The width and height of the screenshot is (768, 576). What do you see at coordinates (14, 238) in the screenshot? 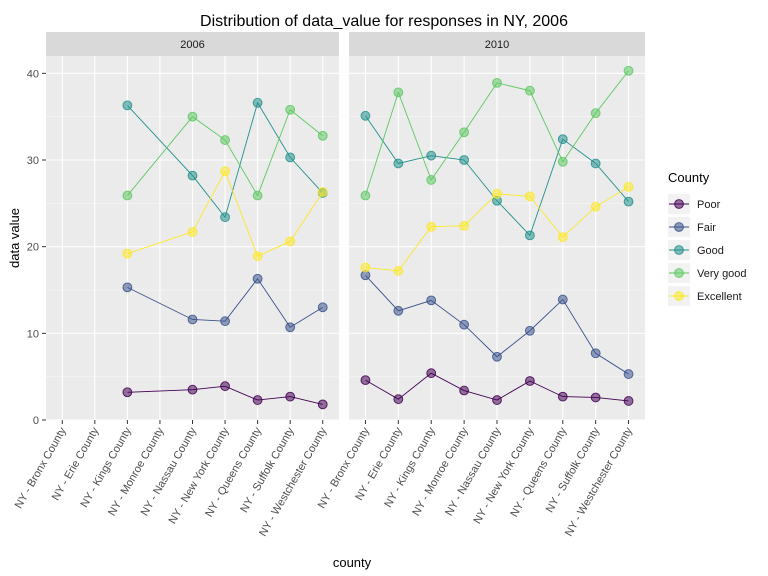
I see `y-axis-label: data value` at bounding box center [14, 238].